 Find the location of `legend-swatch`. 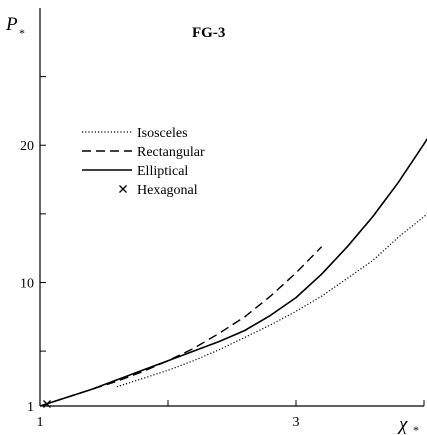

legend-swatch is located at coordinates (123, 189).